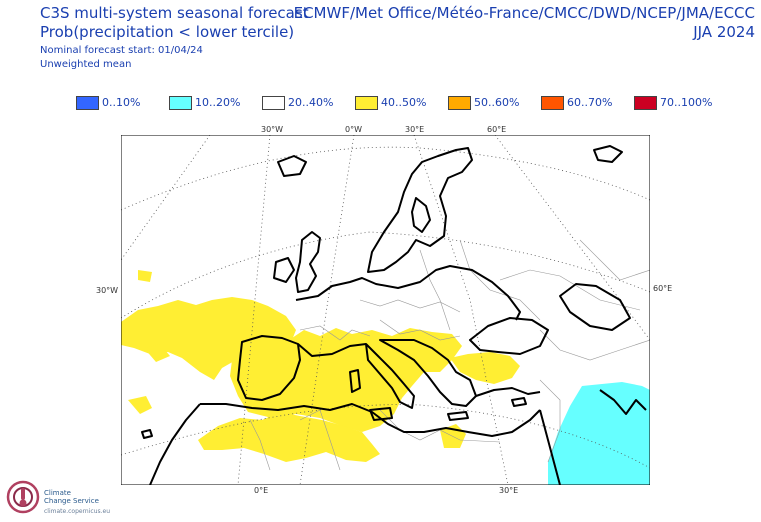 The height and width of the screenshot is (522, 761). What do you see at coordinates (121, 102) in the screenshot?
I see `legend-label: 0..10%` at bounding box center [121, 102].